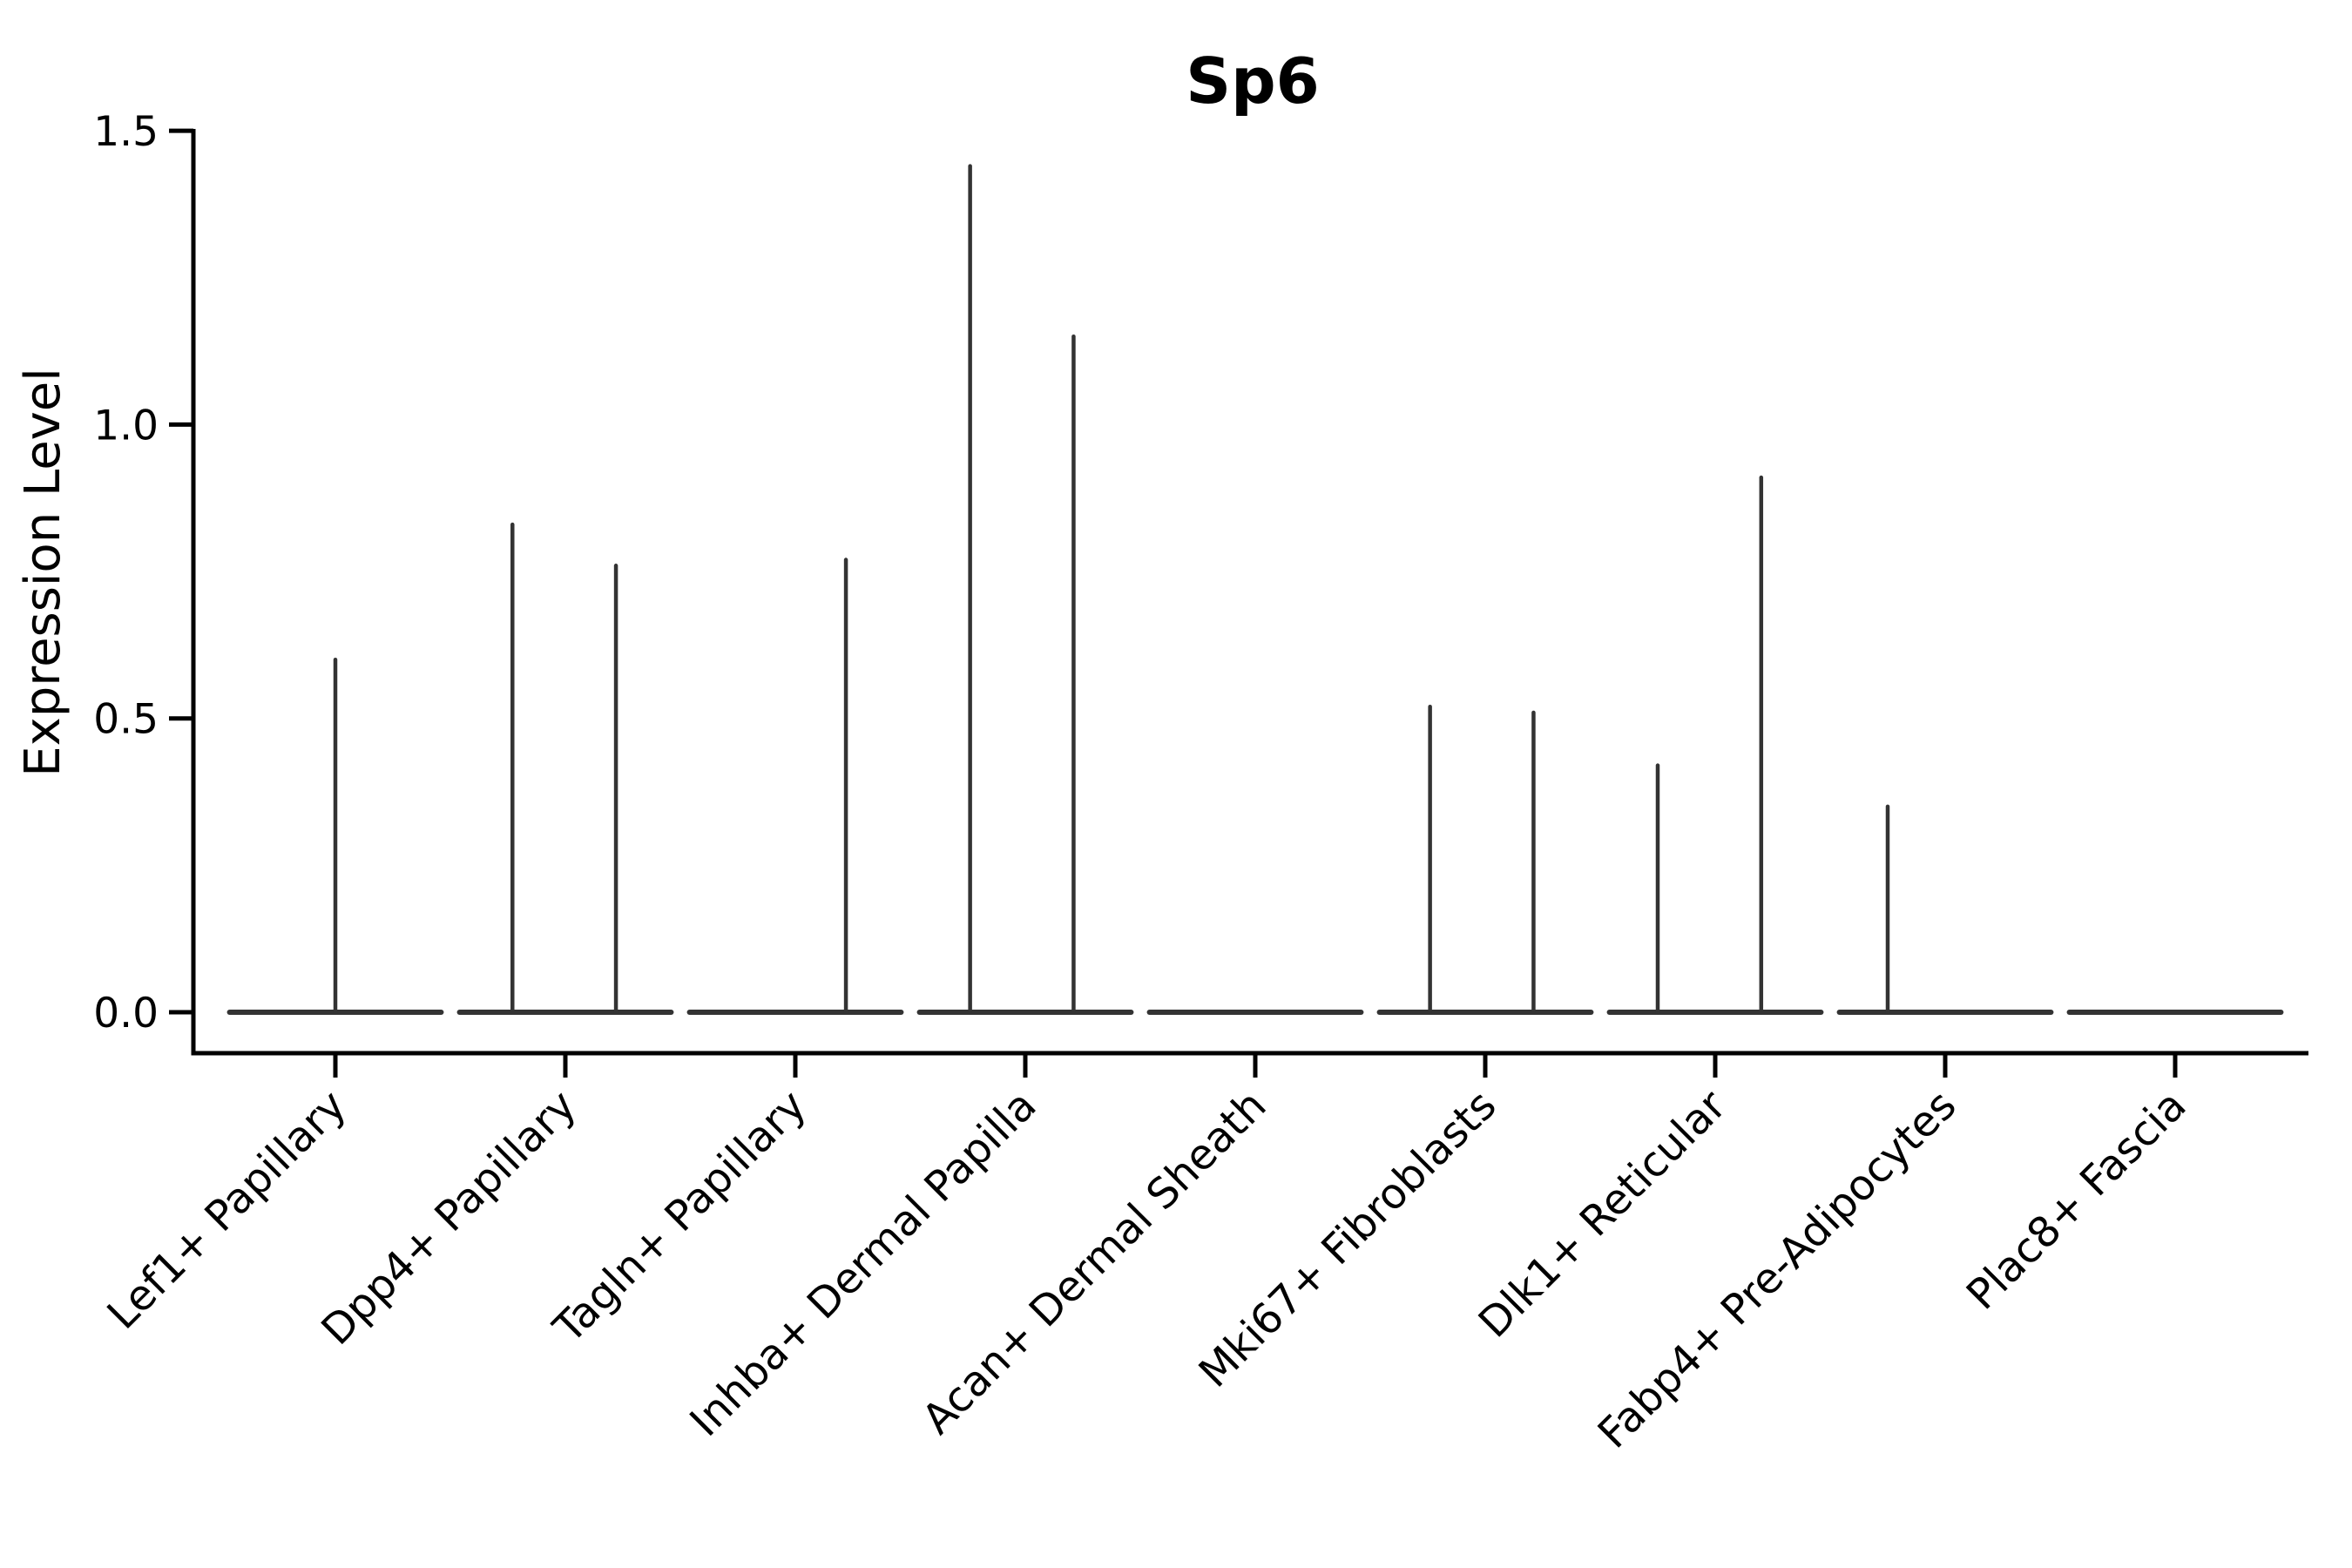  Describe the element at coordinates (1603, 1214) in the screenshot. I see `x-category-label: Dlk1+ Reticular` at that location.